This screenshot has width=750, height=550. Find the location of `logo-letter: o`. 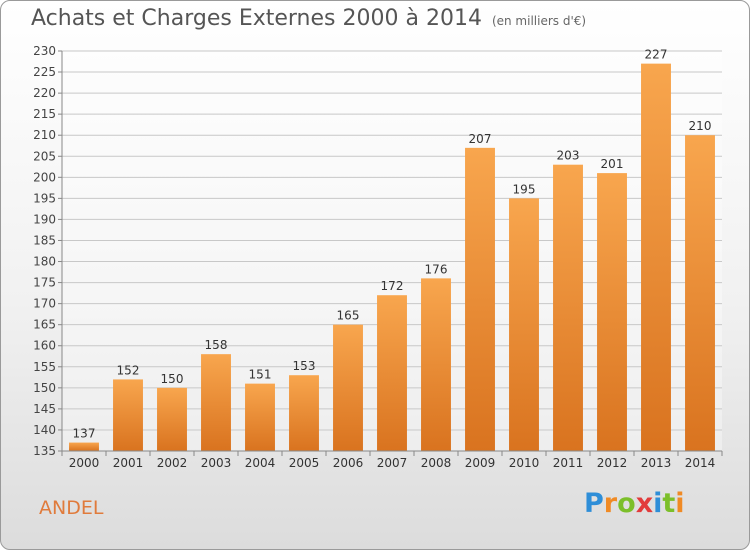

logo-letter: o is located at coordinates (626, 503).